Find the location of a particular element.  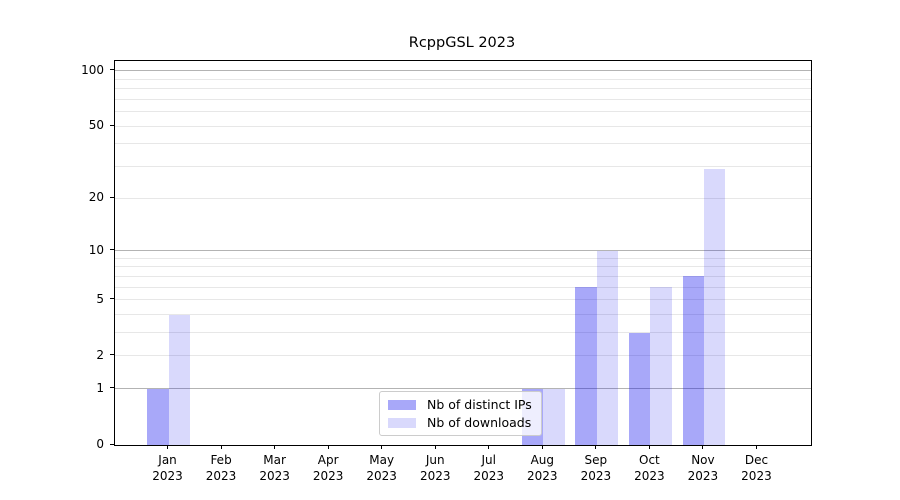

chart-title: RcppGSL 2023 is located at coordinates (462, 43).